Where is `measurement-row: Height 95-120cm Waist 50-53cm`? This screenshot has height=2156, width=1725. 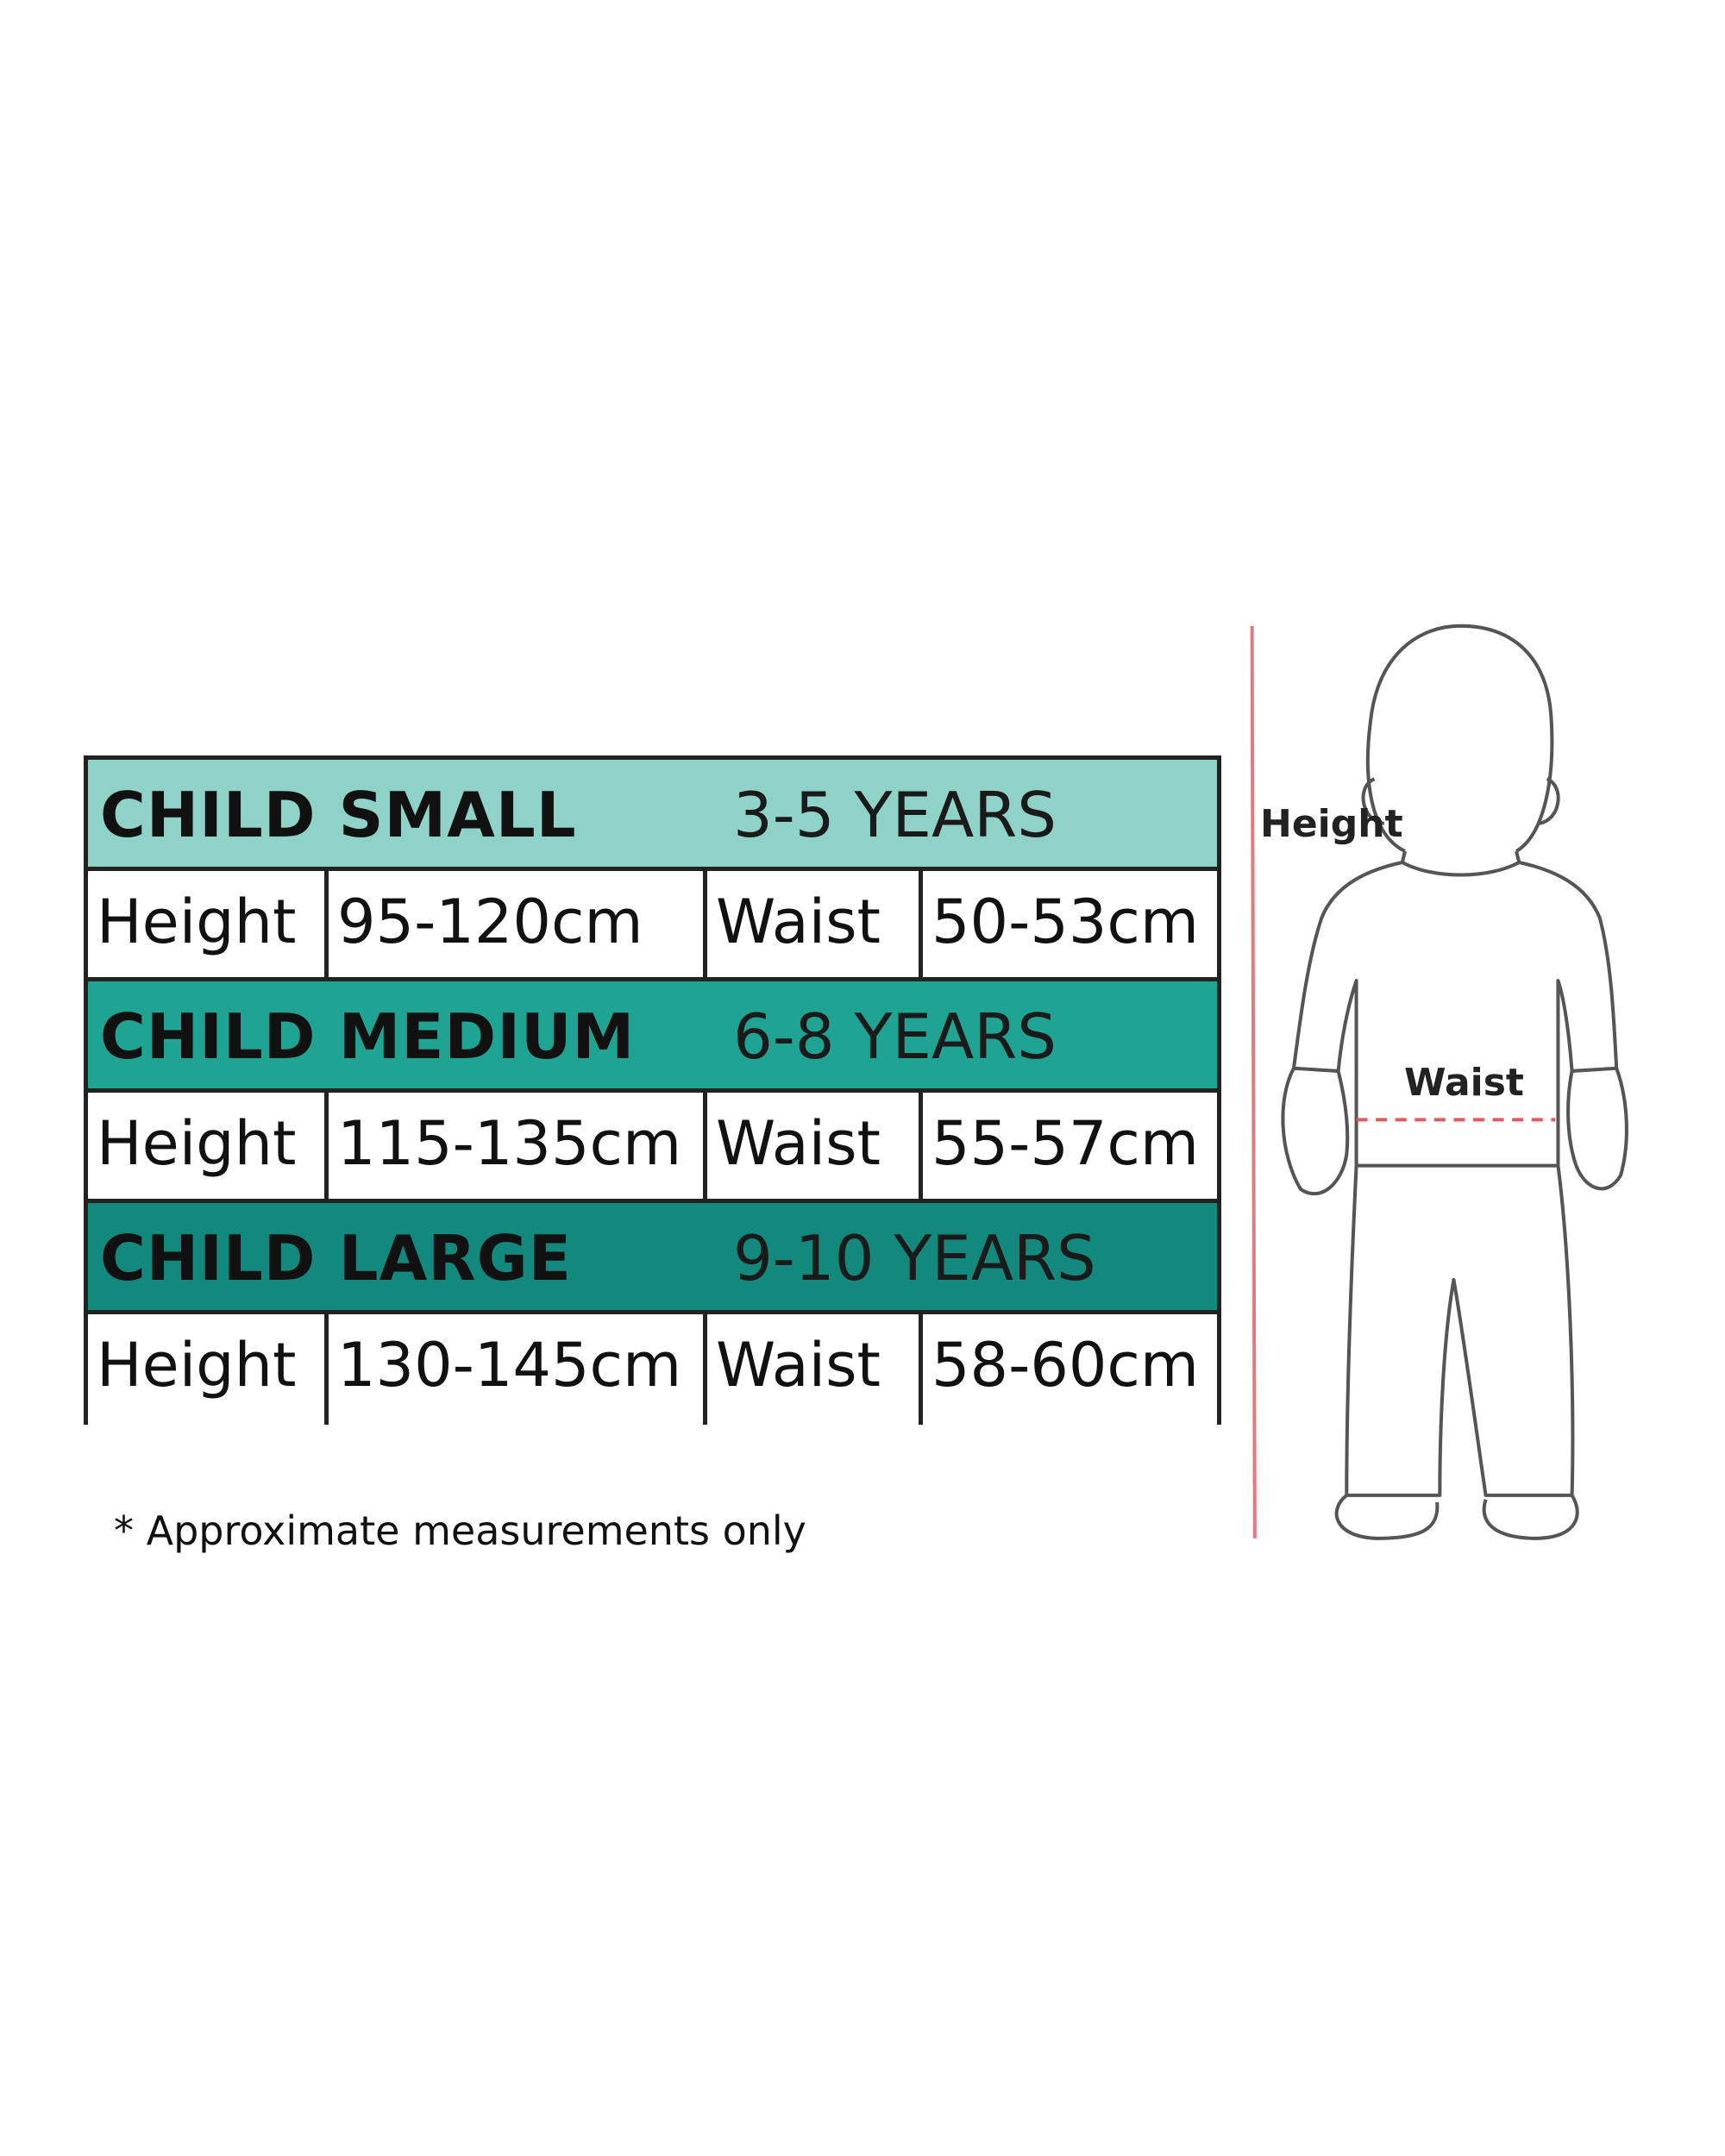 measurement-row: Height 95-120cm Waist 50-53cm is located at coordinates (653, 926).